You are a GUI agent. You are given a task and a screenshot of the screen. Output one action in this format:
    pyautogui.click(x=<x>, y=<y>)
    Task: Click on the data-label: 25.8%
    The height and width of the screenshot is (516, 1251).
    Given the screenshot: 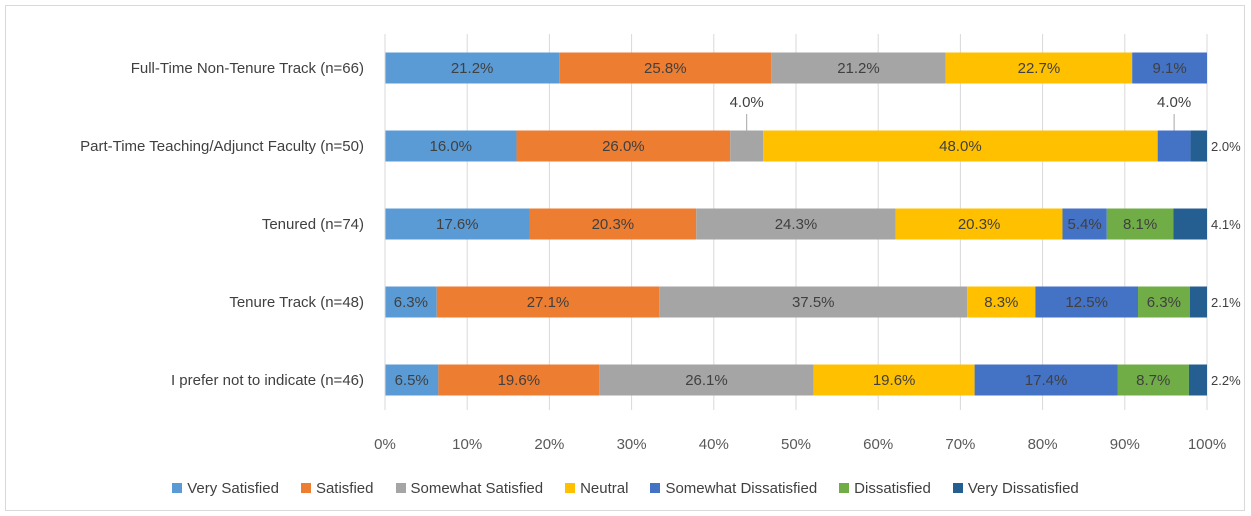 What is the action you would take?
    pyautogui.click(x=665, y=68)
    